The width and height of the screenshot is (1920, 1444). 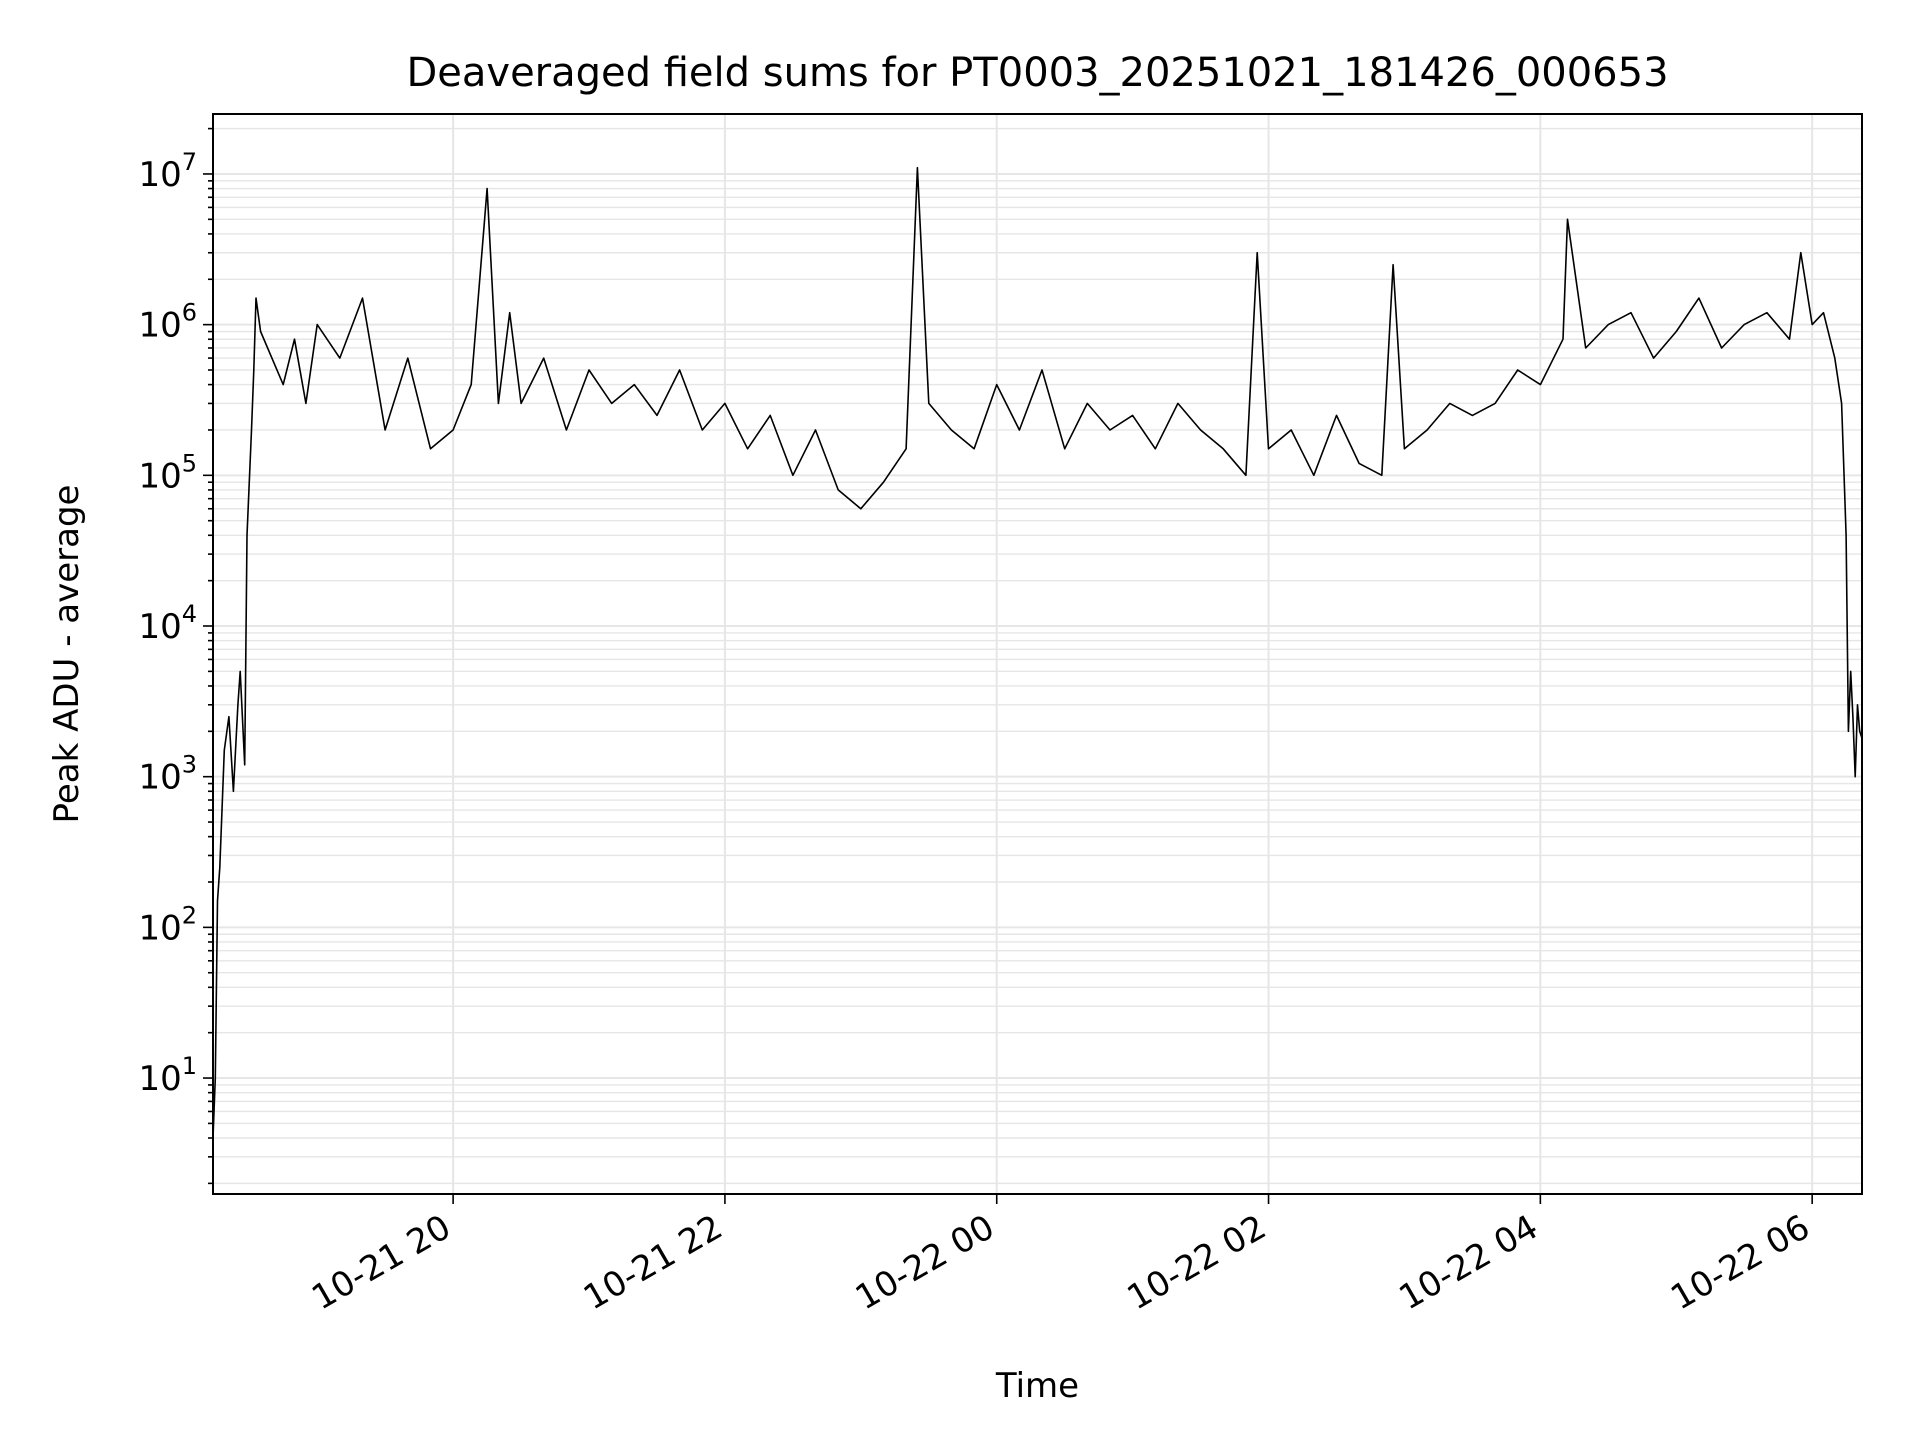 I want to click on y-tick-label: 10³, so click(x=167, y=774).